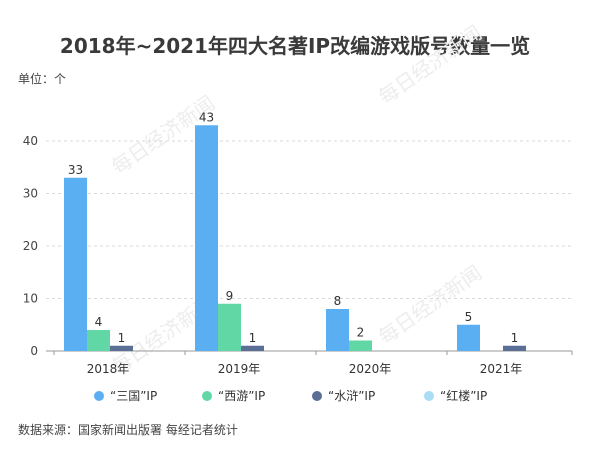 The image size is (590, 453). I want to click on legend-label: “水浒”IP, so click(352, 396).